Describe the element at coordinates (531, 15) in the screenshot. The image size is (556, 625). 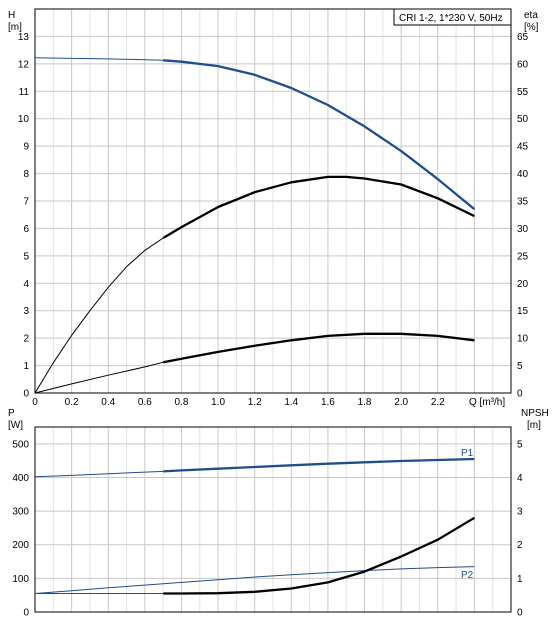
I see `y-right-label-top-1: eta` at that location.